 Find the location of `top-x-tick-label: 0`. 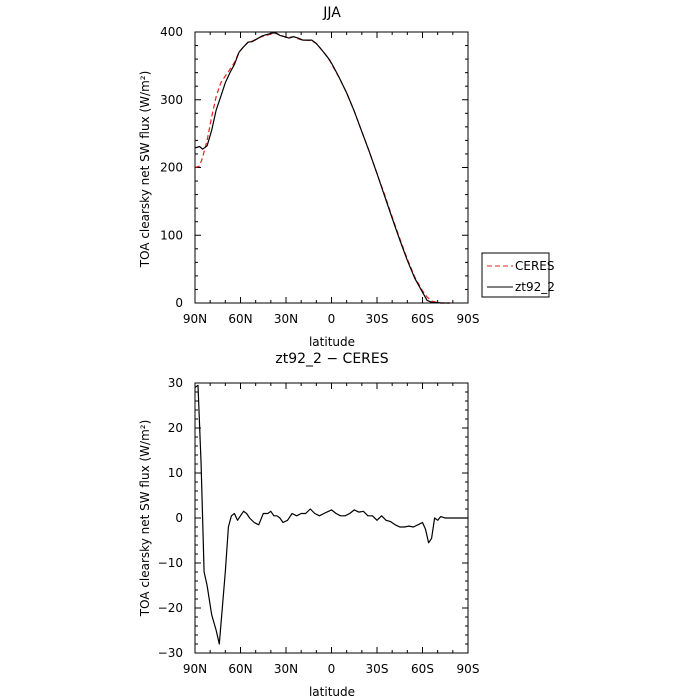

top-x-tick-label: 0 is located at coordinates (332, 319).